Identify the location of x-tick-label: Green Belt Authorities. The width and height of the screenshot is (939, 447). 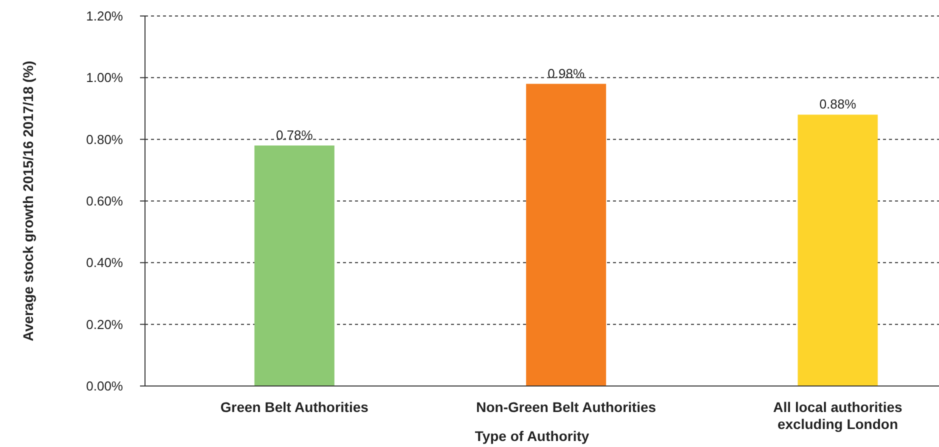
(294, 407).